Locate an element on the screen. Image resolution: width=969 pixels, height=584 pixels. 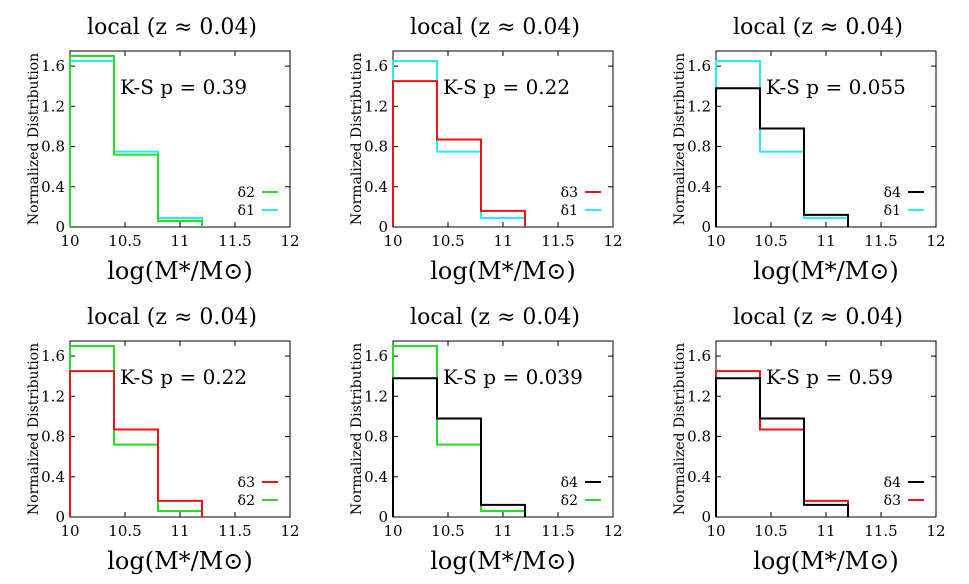
ks-annotation: K-S p = 0.59 is located at coordinates (829, 377).